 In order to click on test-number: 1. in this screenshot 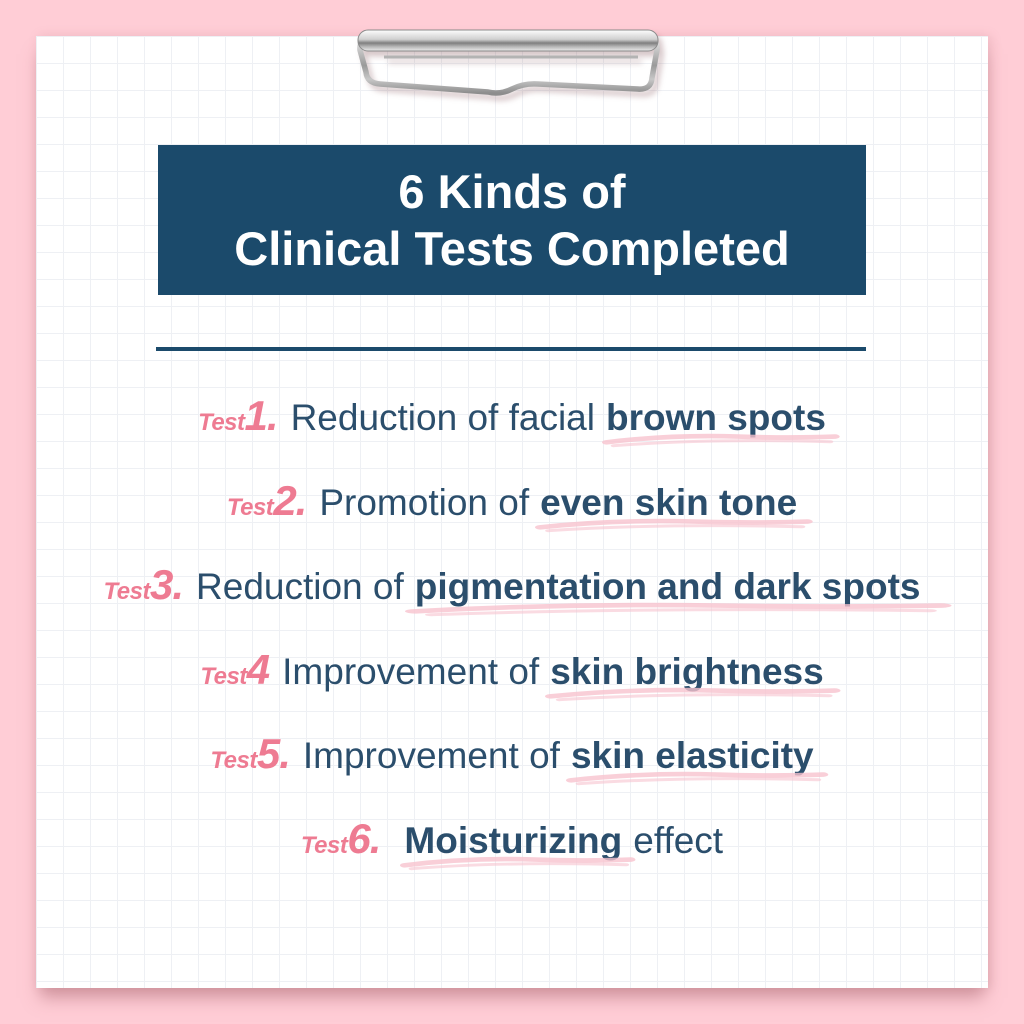, I will do `click(261, 415)`.